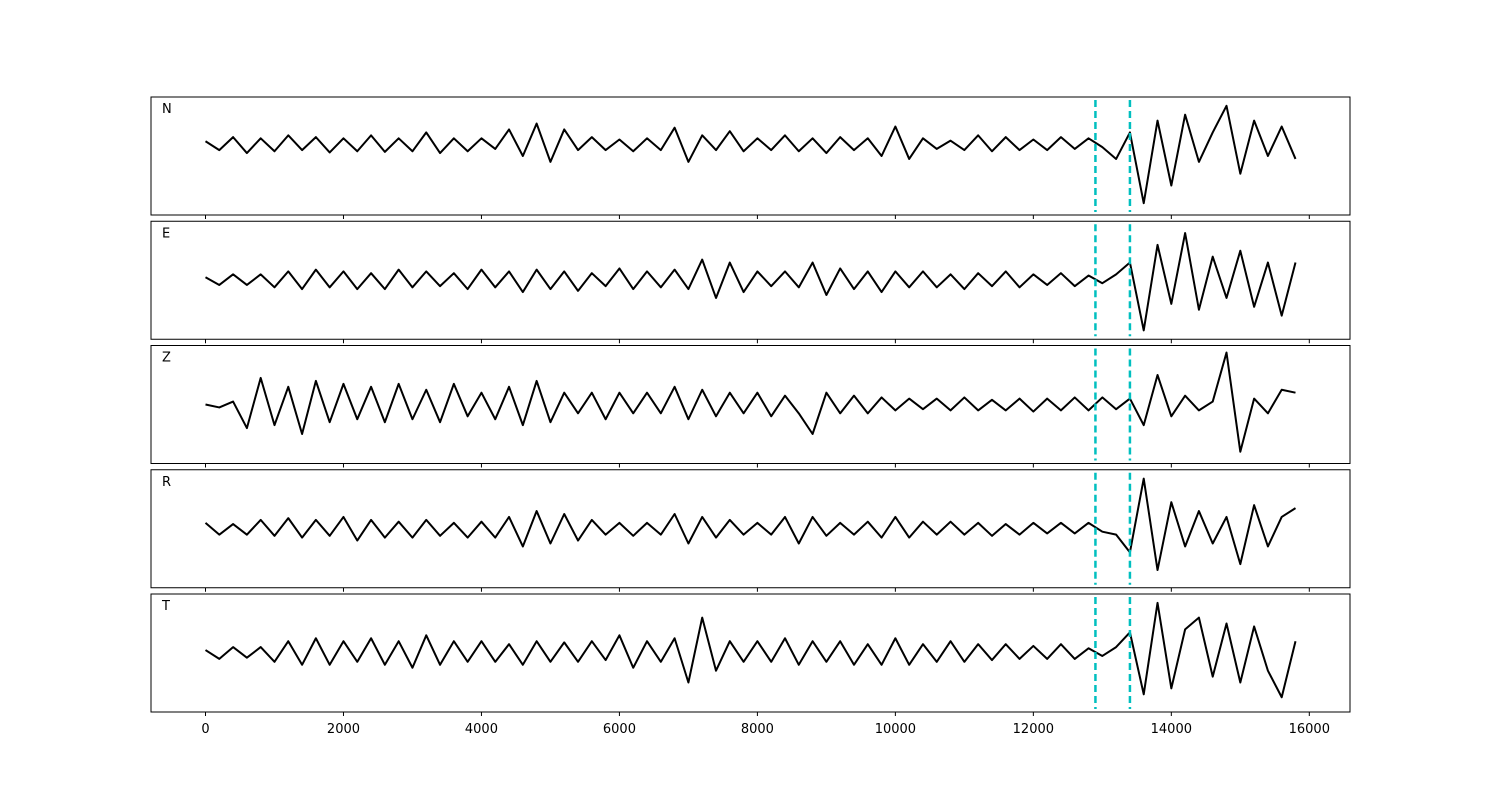  I want to click on x-tick-label: 8000, so click(757, 729).